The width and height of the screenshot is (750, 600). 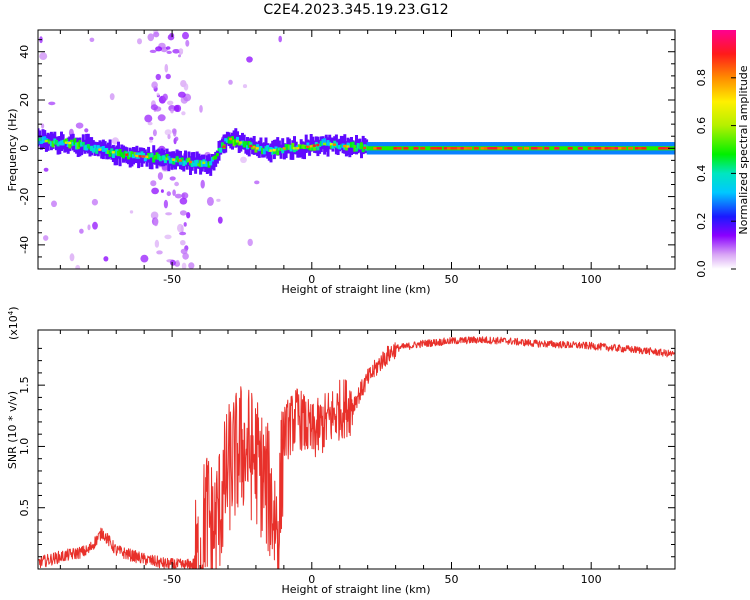 I want to click on snr-xtick-label: 0, so click(x=311, y=579).